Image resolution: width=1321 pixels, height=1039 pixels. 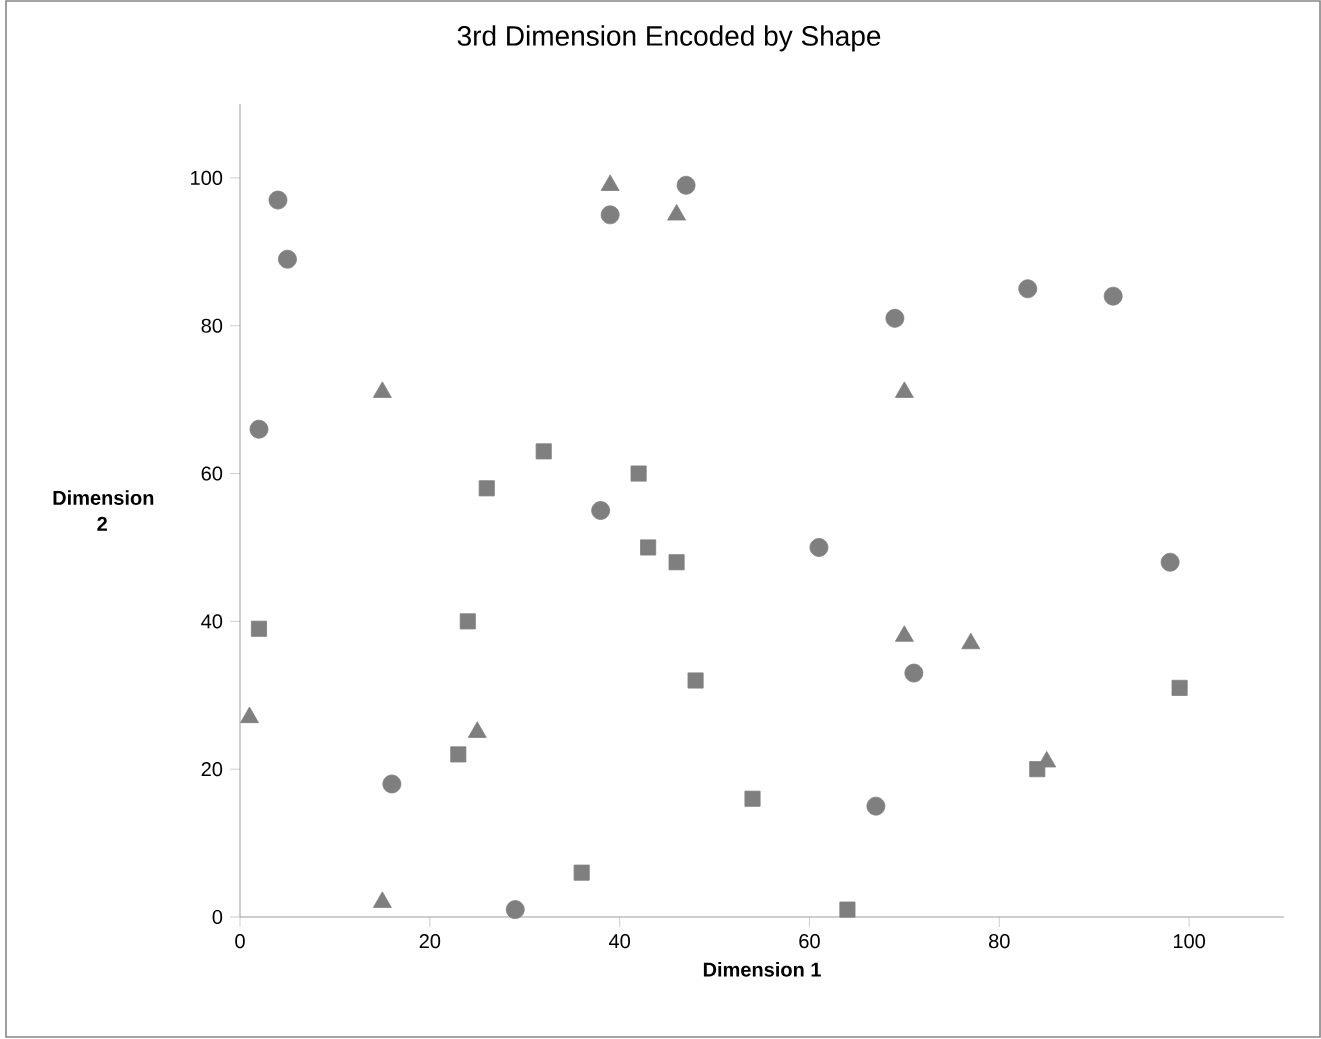 What do you see at coordinates (240, 941) in the screenshot?
I see `x-tick-label: 0` at bounding box center [240, 941].